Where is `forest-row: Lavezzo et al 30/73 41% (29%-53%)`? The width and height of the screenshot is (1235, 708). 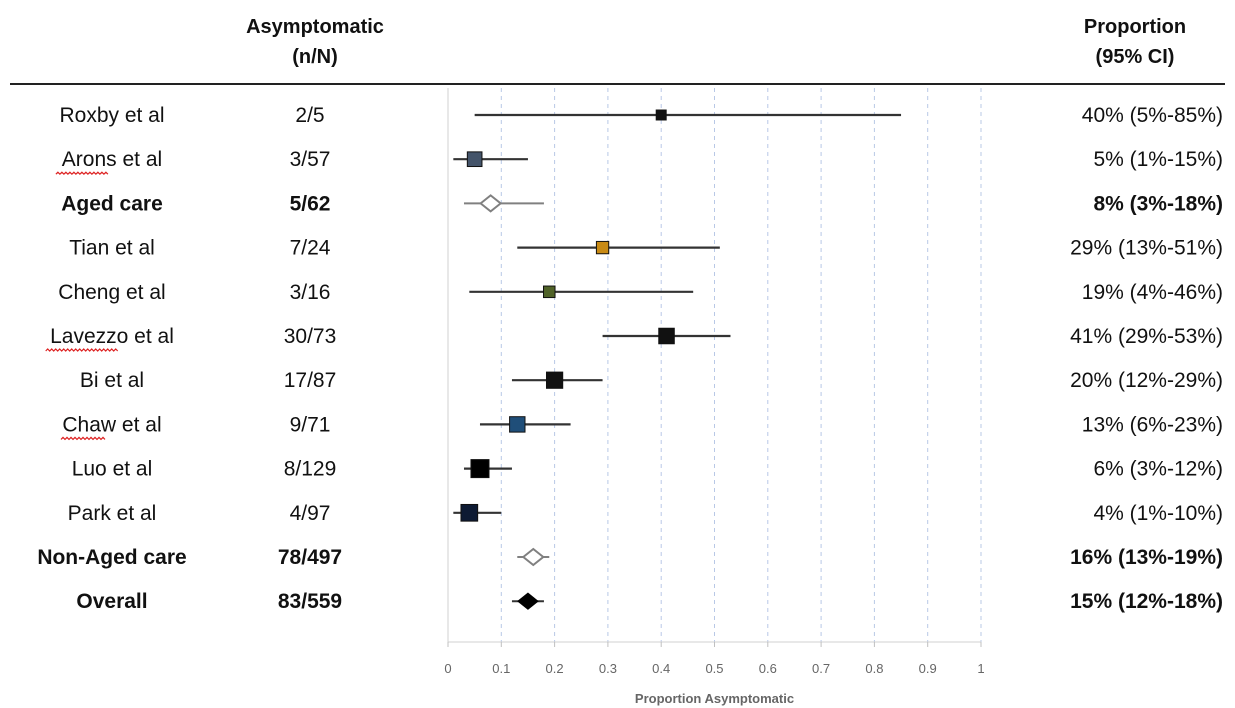
forest-row: Lavezzo et al 30/73 41% (29%-53%) is located at coordinates (634, 338).